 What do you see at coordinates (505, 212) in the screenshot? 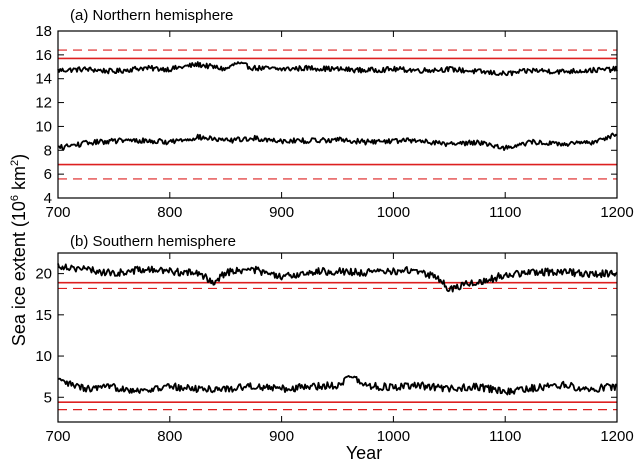
I see `northern-xtick-label-1100: 1100` at bounding box center [505, 212].